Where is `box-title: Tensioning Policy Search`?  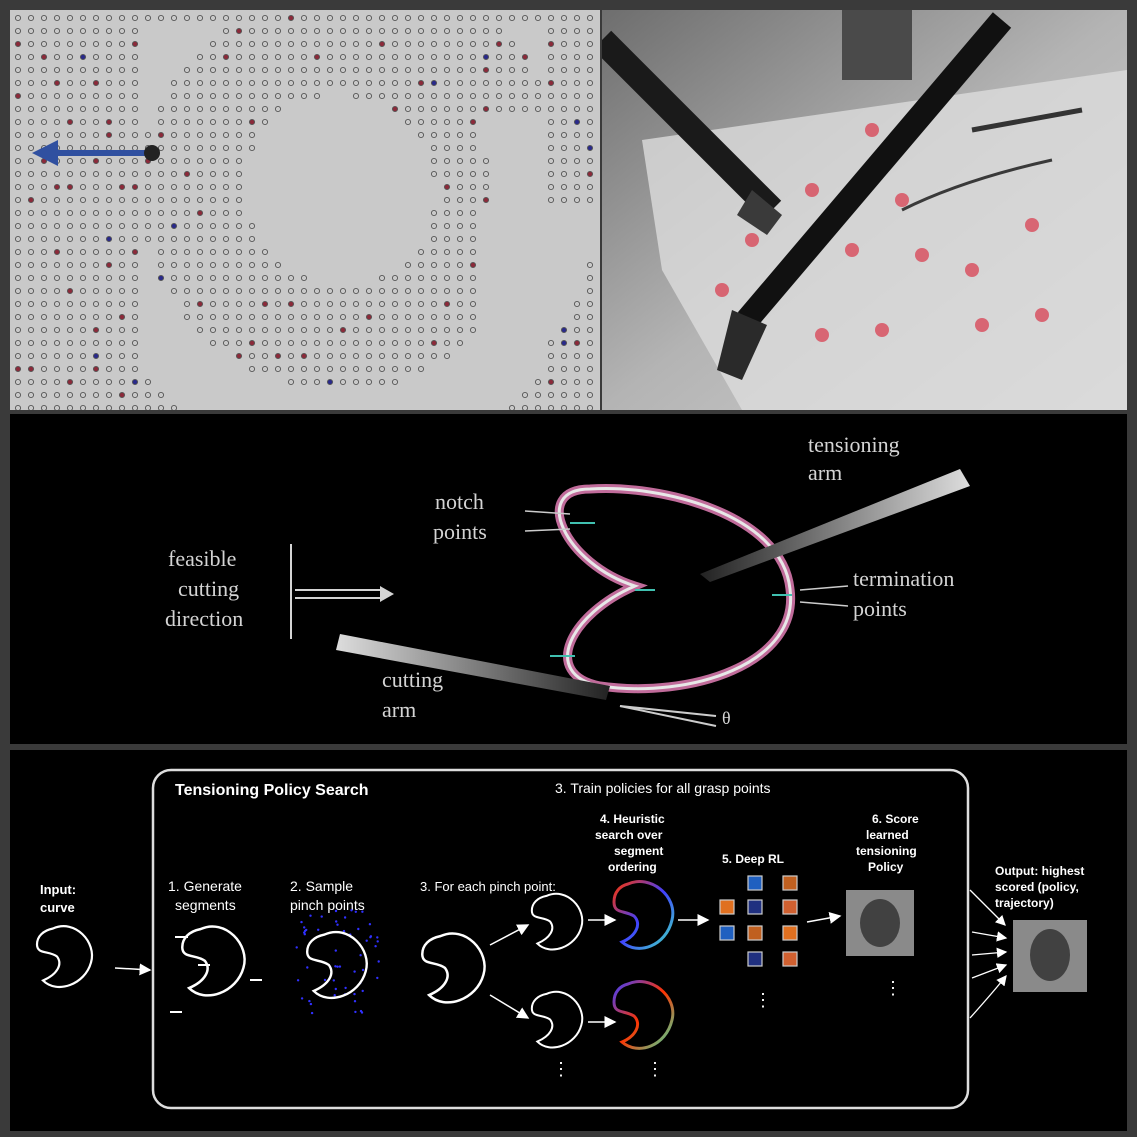 box-title: Tensioning Policy Search is located at coordinates (272, 790).